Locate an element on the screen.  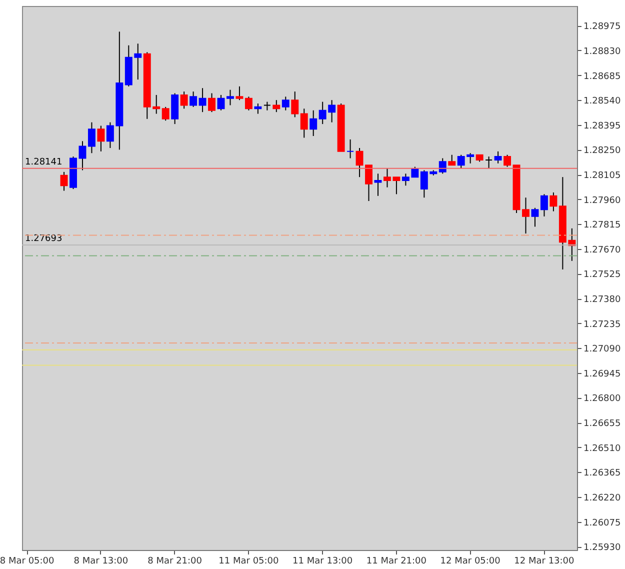
y-tick-label: 1.26220 is located at coordinates (602, 498).